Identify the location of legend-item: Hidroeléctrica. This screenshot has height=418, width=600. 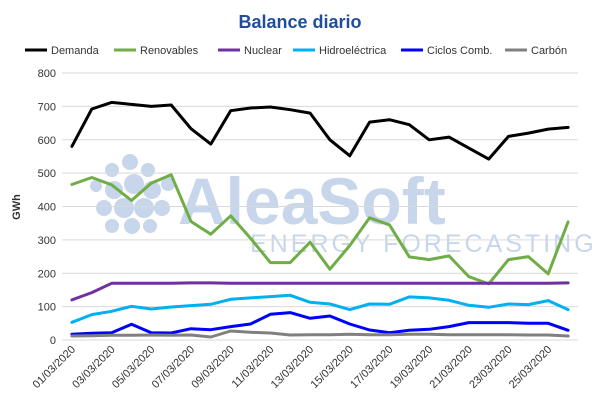
(340, 51).